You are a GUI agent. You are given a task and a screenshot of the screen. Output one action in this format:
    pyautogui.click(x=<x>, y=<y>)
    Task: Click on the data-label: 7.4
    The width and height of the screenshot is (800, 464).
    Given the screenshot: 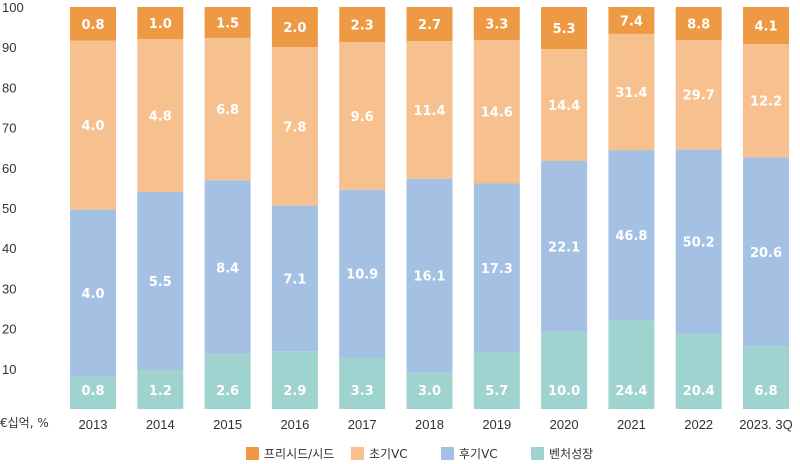 What is the action you would take?
    pyautogui.click(x=631, y=21)
    